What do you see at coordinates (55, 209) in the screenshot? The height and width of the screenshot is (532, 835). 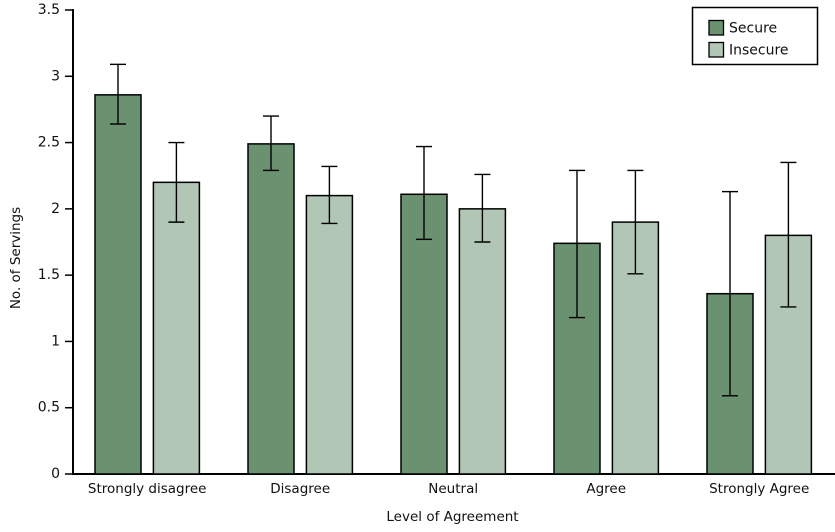 I see `y-tick-label: 2` at bounding box center [55, 209].